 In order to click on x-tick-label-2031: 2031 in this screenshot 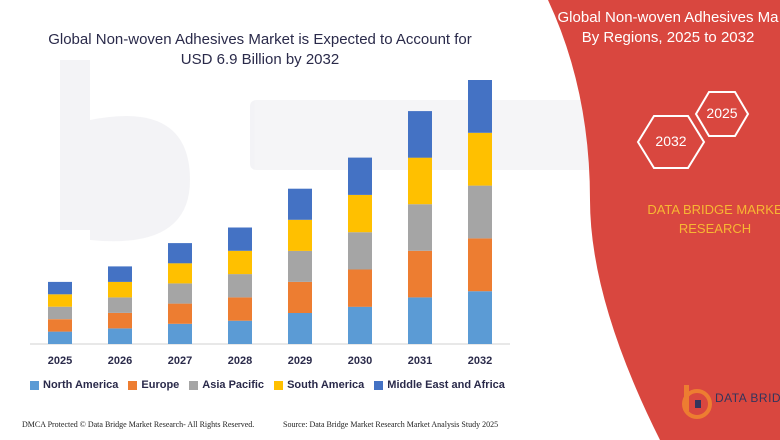, I will do `click(420, 361)`.